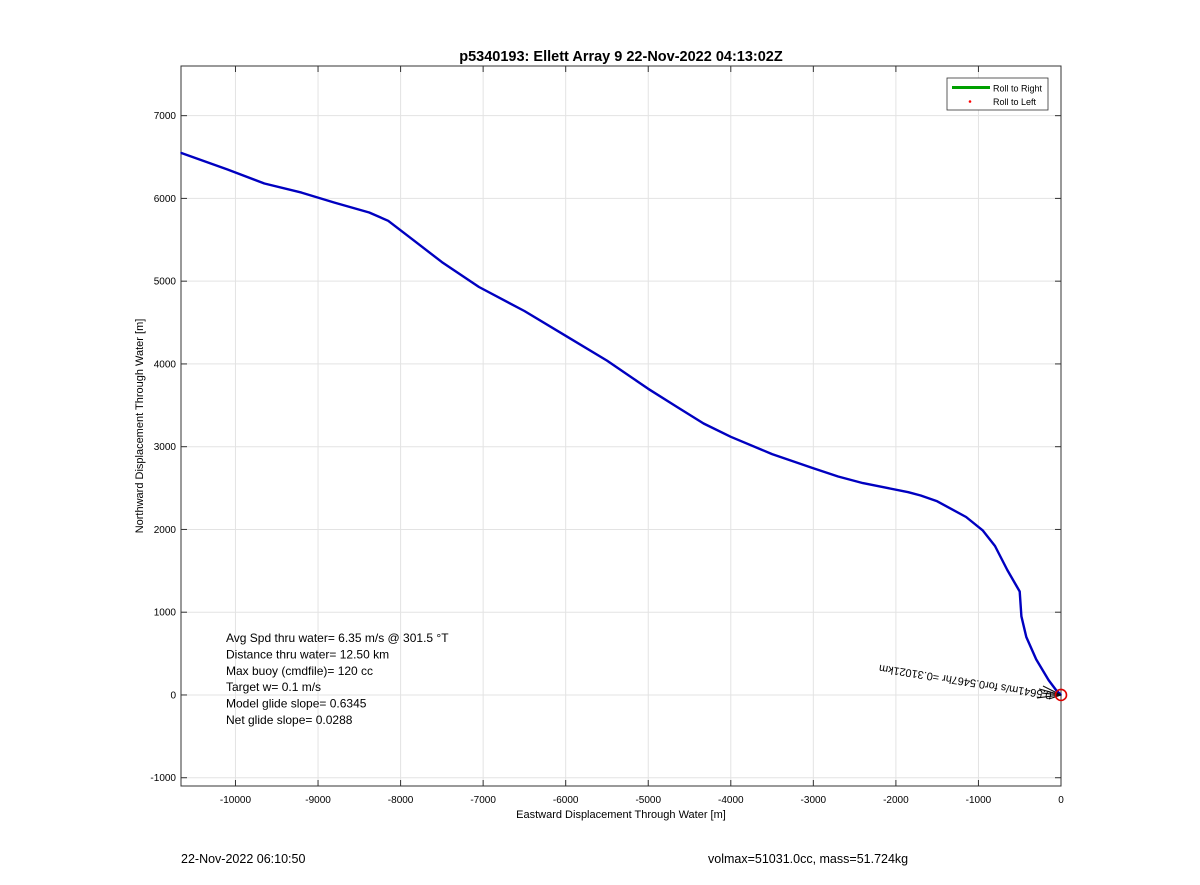 Image resolution: width=1200 pixels, height=885 pixels. I want to click on annotation-text: Distance thru water= 12.50 km, so click(307, 654).